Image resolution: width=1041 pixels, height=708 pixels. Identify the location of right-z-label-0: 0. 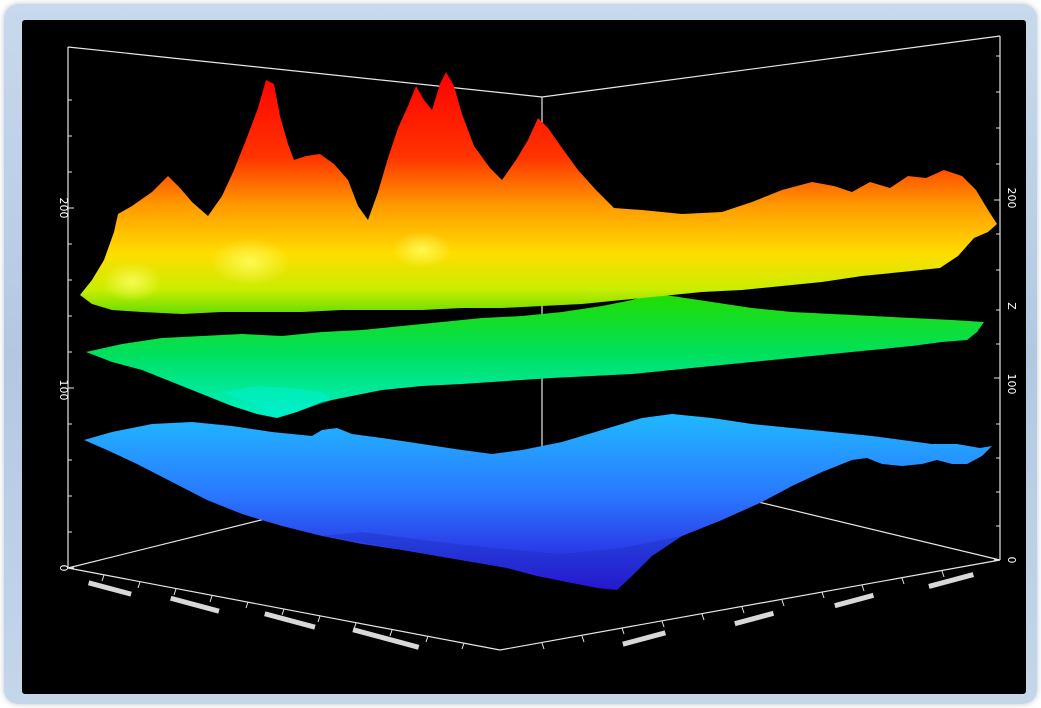
(1011, 560).